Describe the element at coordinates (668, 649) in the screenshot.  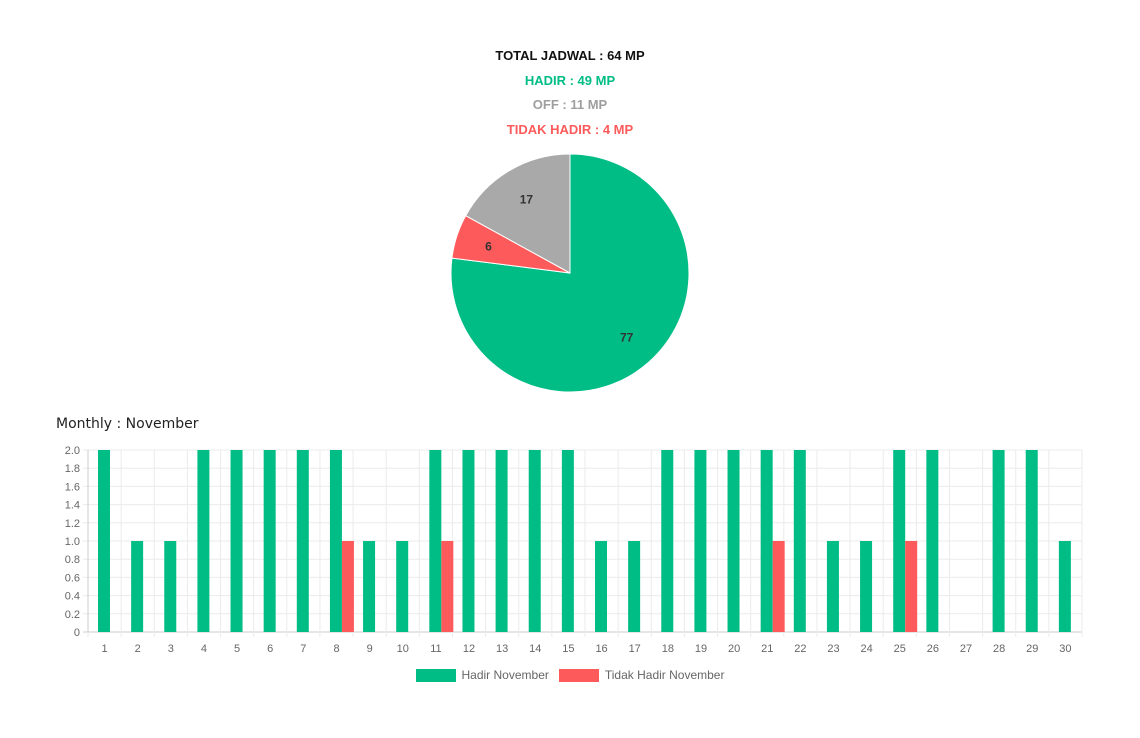
I see `x-tick-label: 18` at that location.